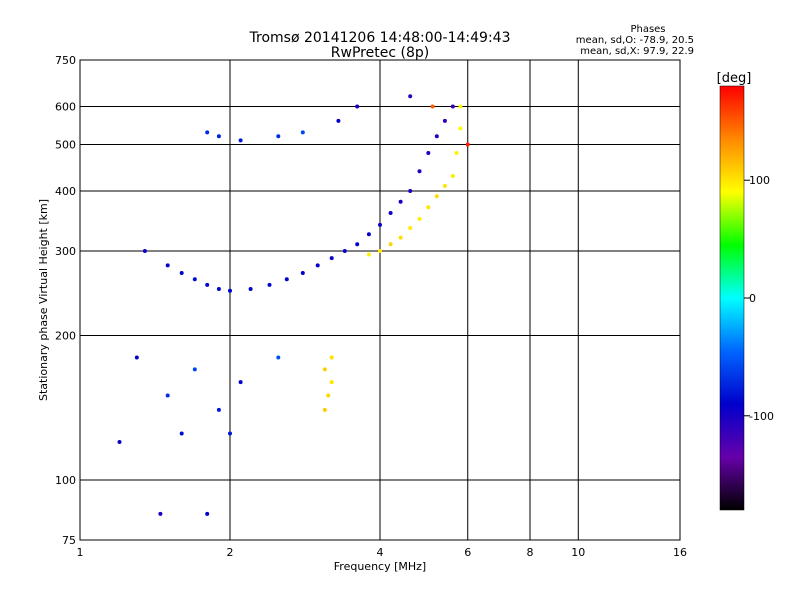  Describe the element at coordinates (680, 552) in the screenshot. I see `x-tick-label: 16` at that location.